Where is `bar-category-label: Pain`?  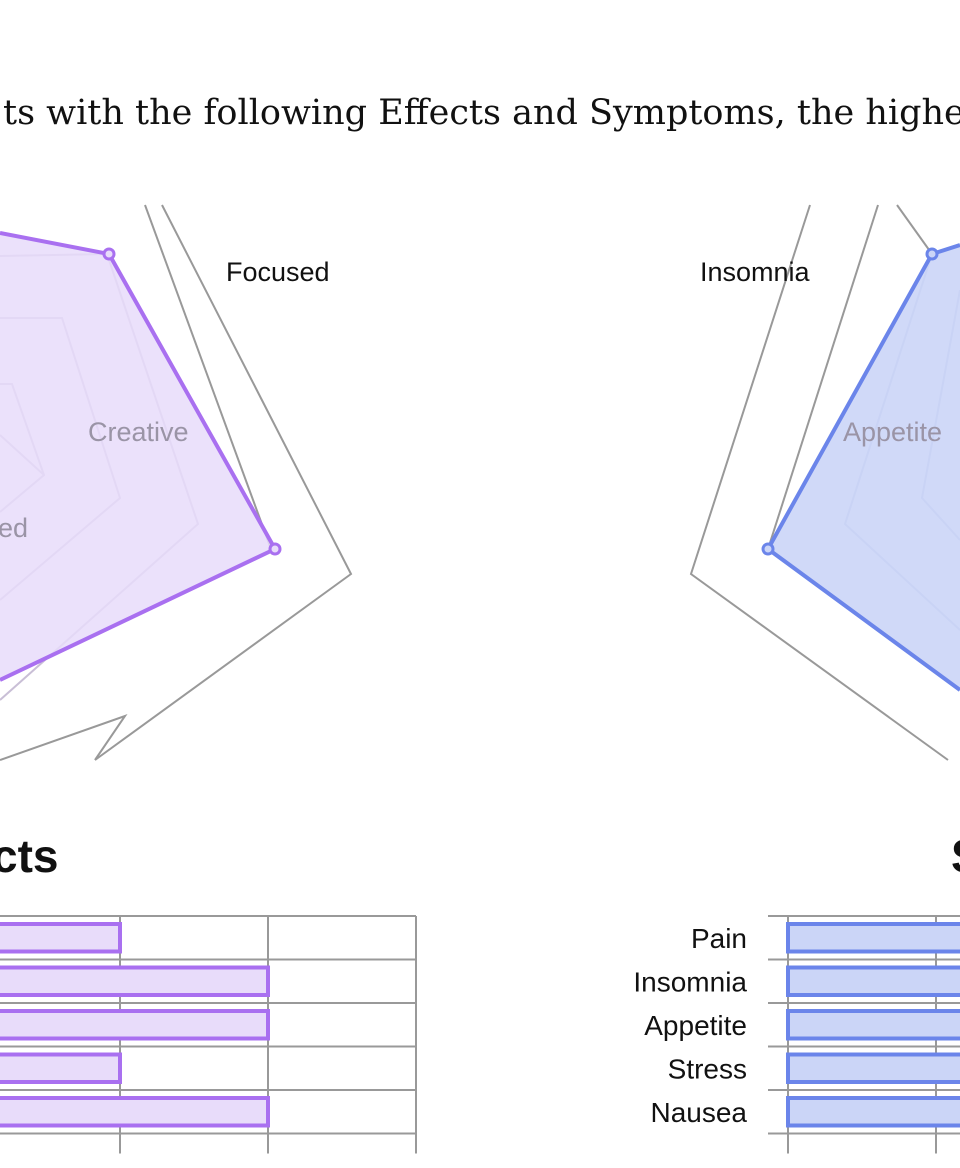 bar-category-label: Pain is located at coordinates (719, 938).